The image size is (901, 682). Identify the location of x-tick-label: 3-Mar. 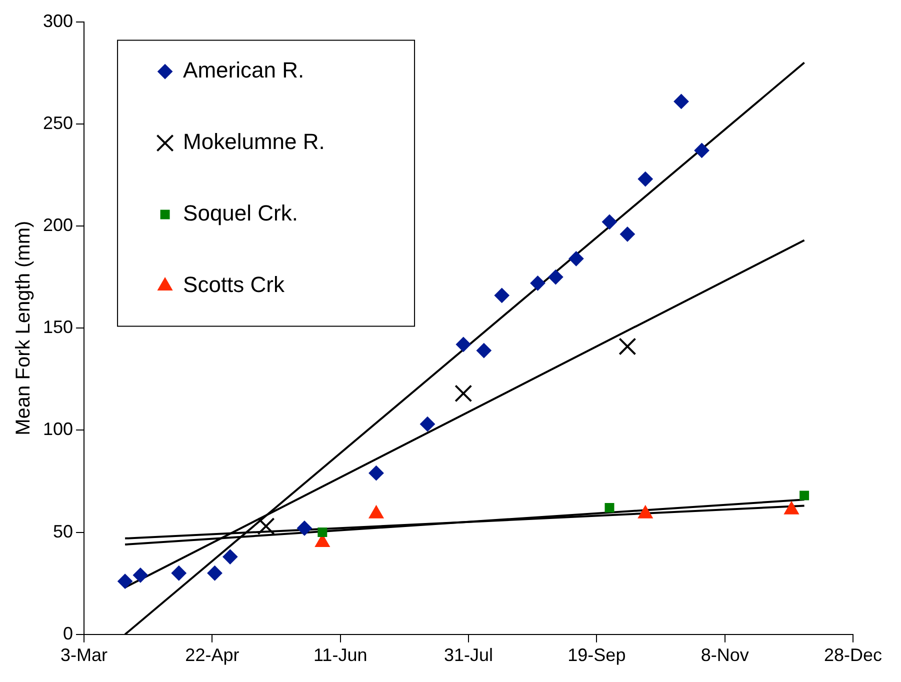
(84, 655).